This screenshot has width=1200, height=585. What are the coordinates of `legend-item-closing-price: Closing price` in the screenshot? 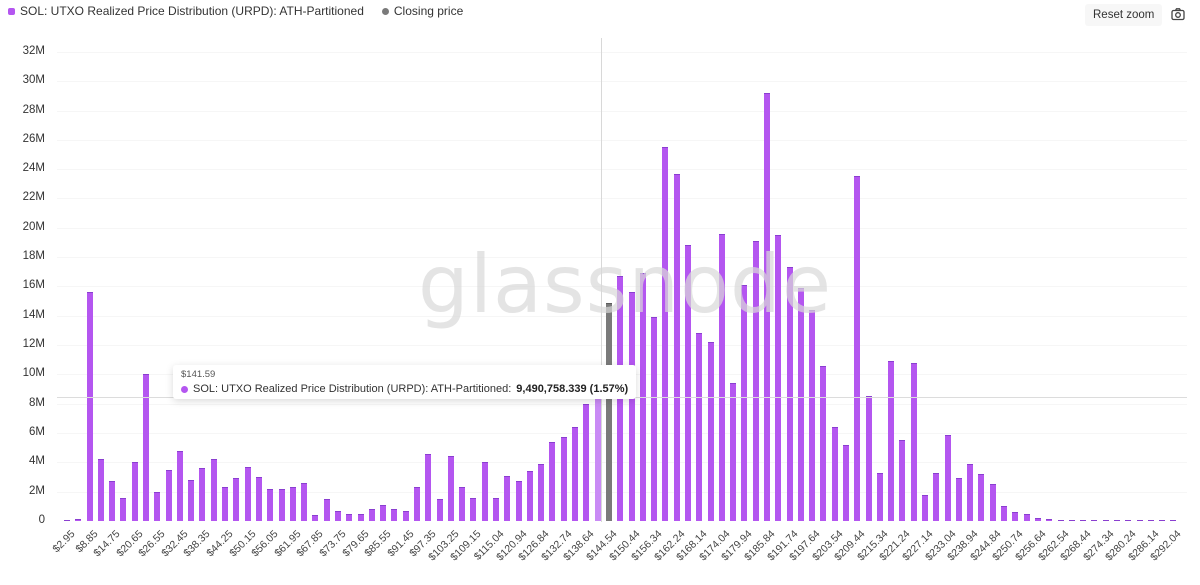 It's located at (422, 11).